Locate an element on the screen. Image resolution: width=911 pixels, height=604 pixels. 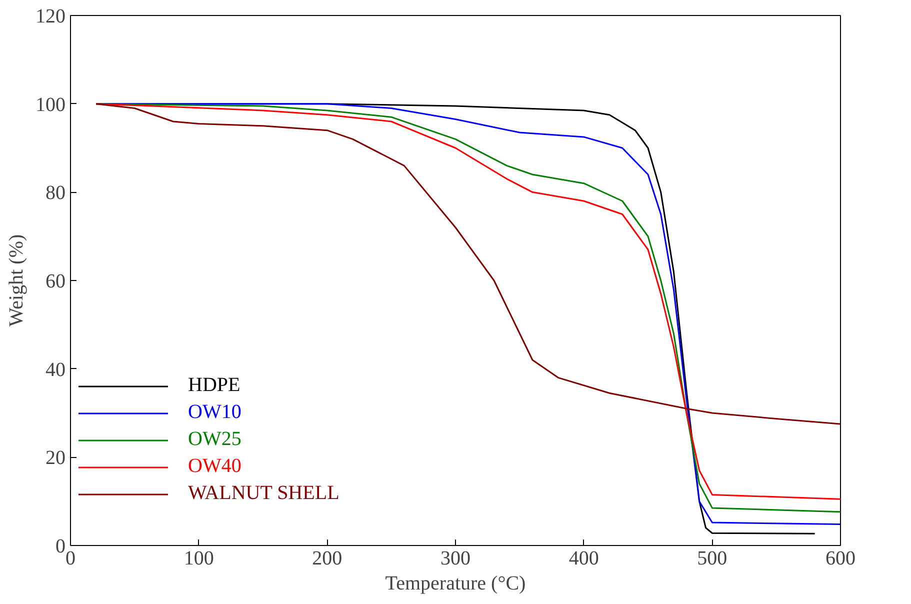
y-tick-label: 80 is located at coordinates (56, 193).